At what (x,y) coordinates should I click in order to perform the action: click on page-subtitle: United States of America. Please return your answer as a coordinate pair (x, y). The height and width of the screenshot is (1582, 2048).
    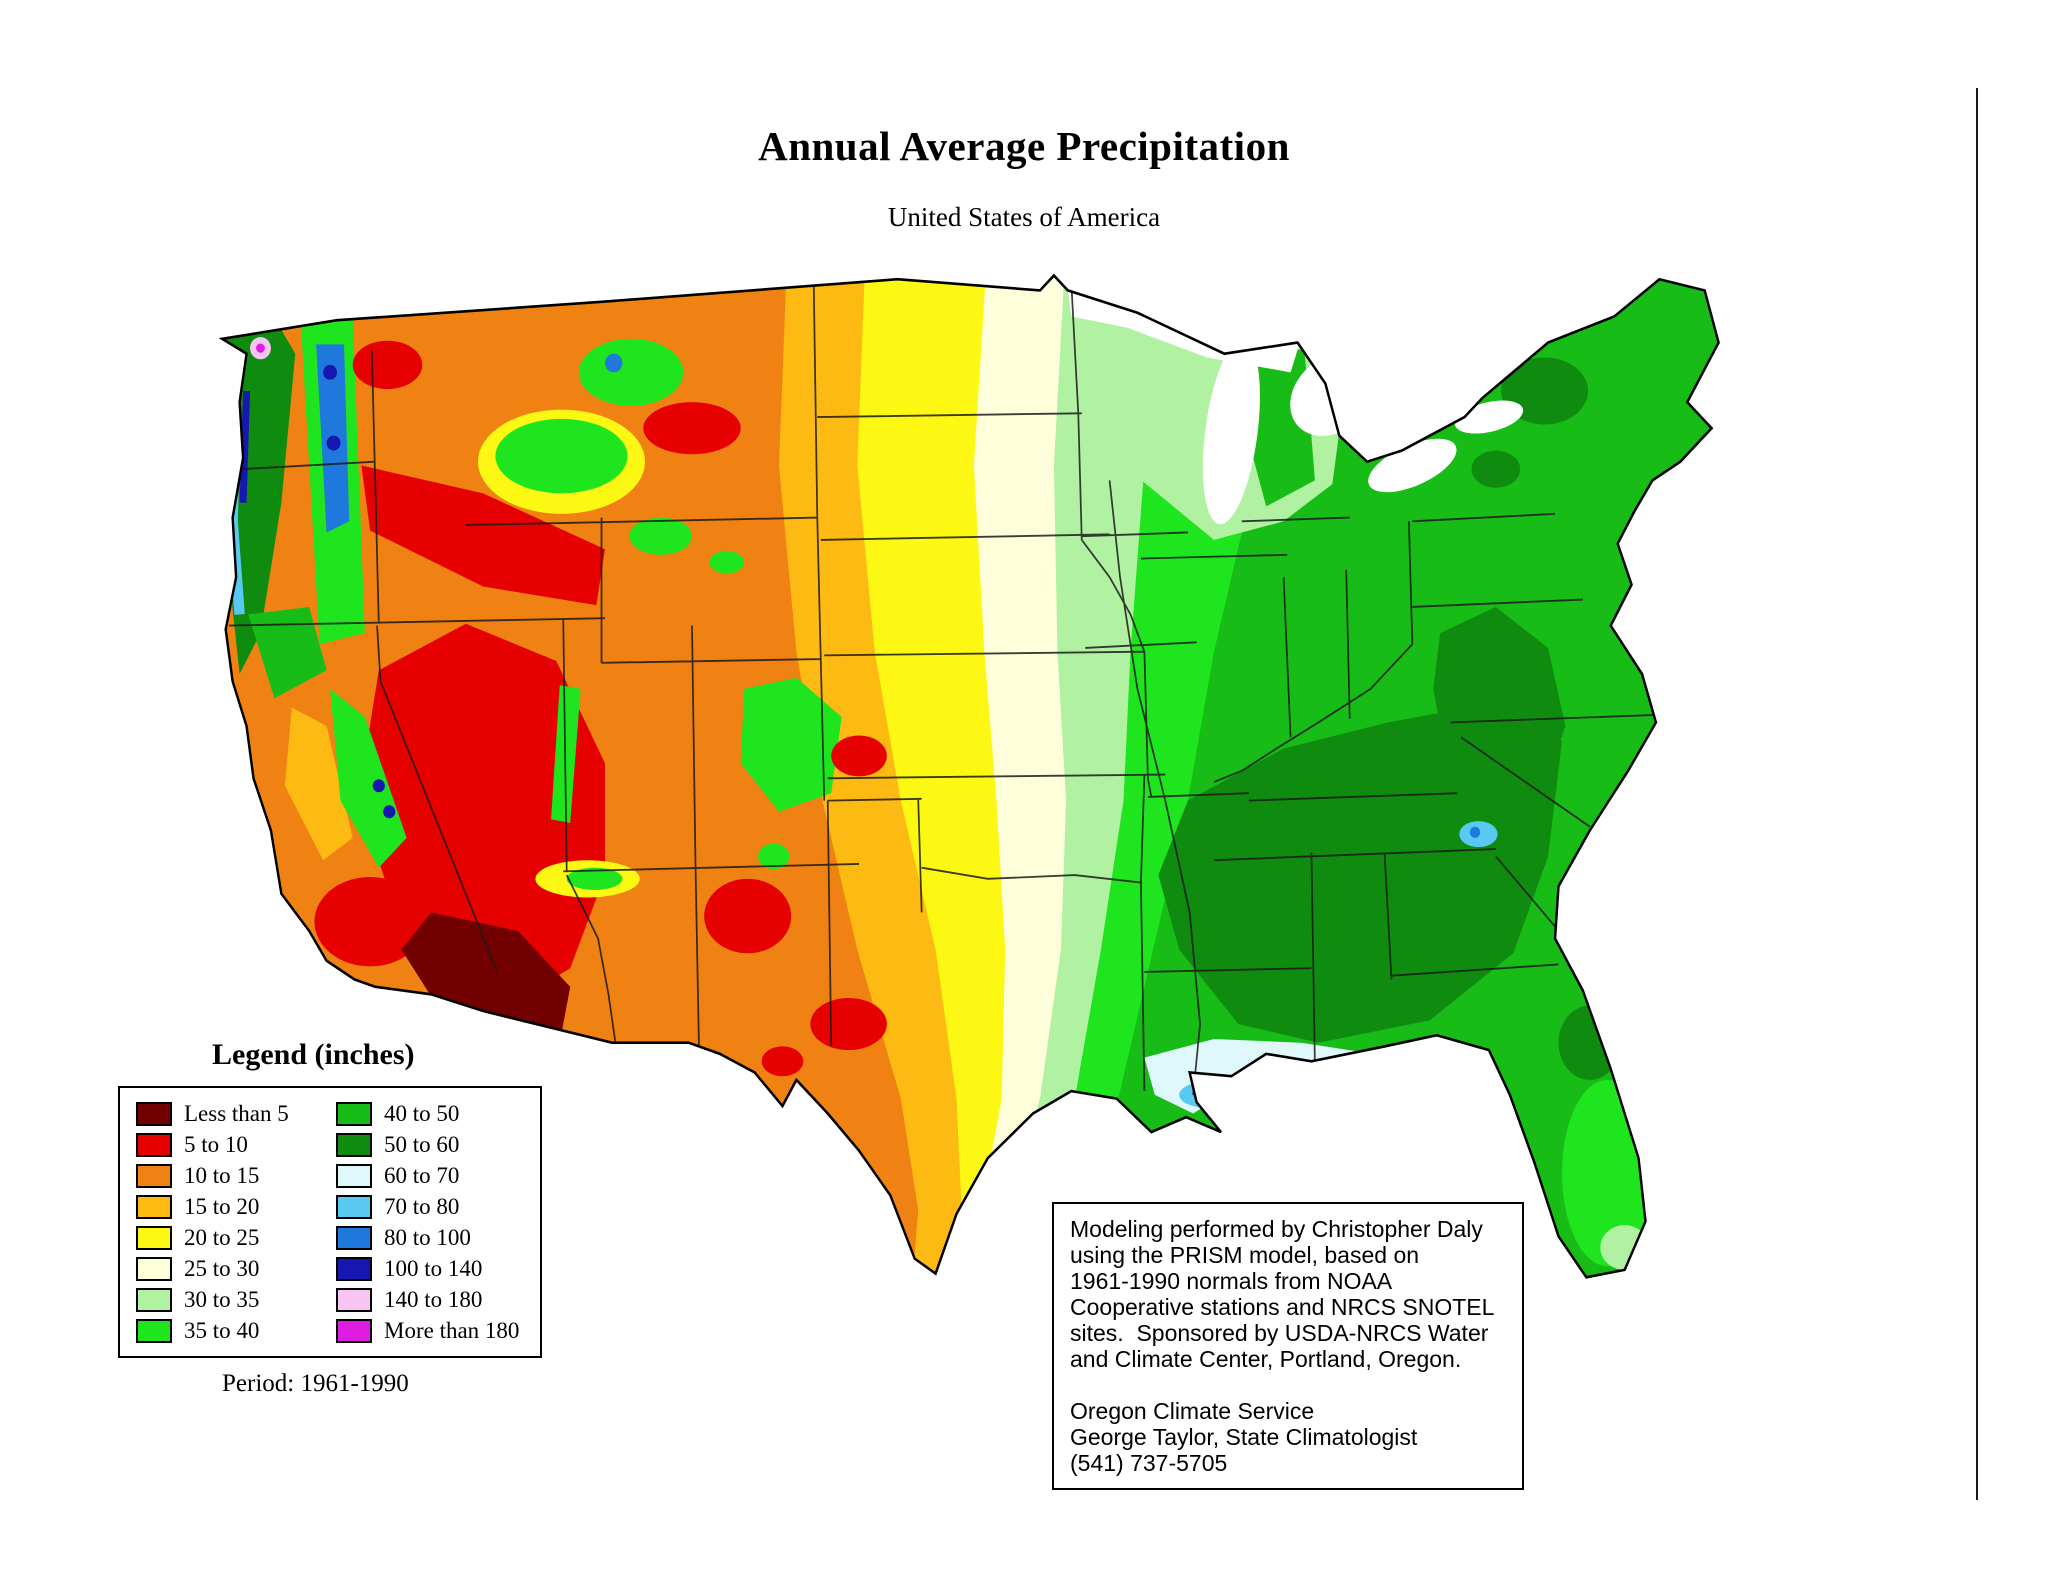
    Looking at the image, I should click on (1024, 217).